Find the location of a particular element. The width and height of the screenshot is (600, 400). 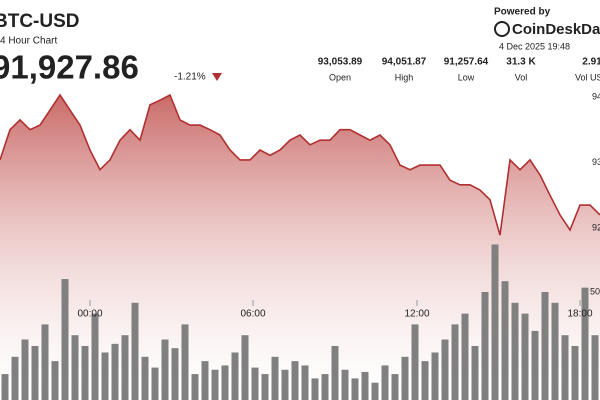

x-tick-label: 06:00 is located at coordinates (252, 314).